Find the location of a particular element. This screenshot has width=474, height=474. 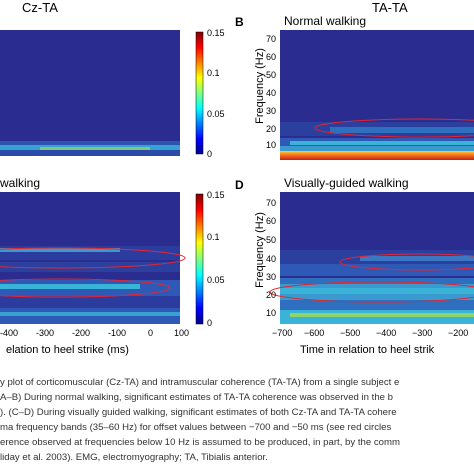

cbar-a-tick-3: 0 is located at coordinates (209, 154).